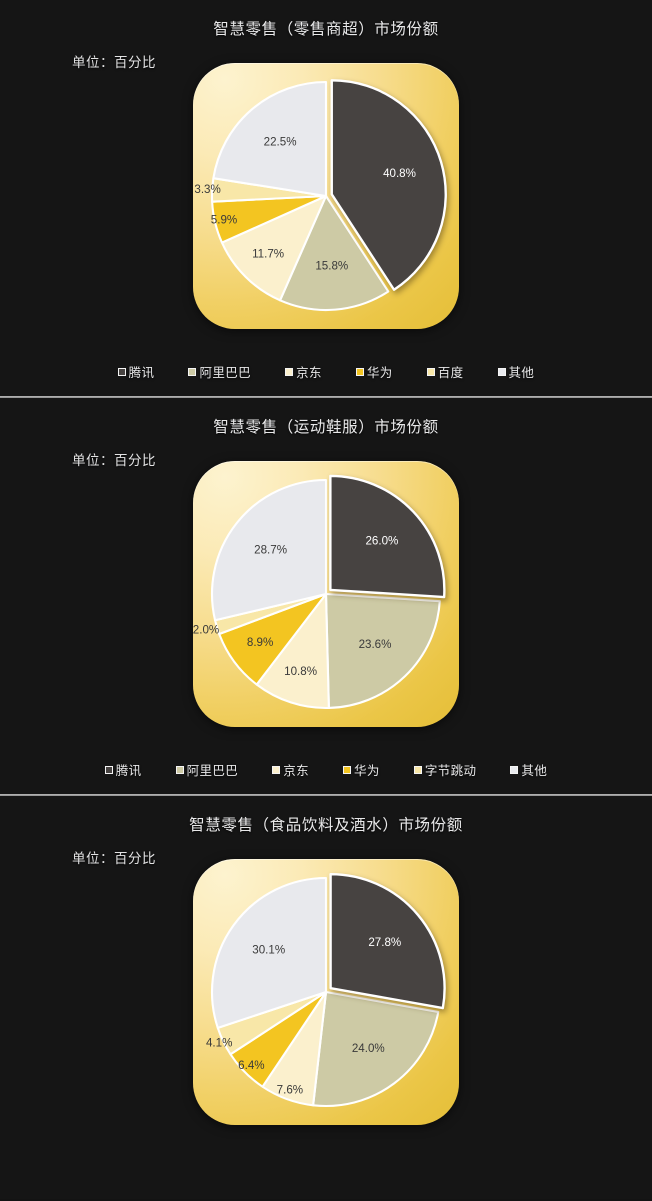 Image resolution: width=652 pixels, height=1201 pixels. I want to click on pie-slice-value-百度: 3.3%, so click(207, 189).